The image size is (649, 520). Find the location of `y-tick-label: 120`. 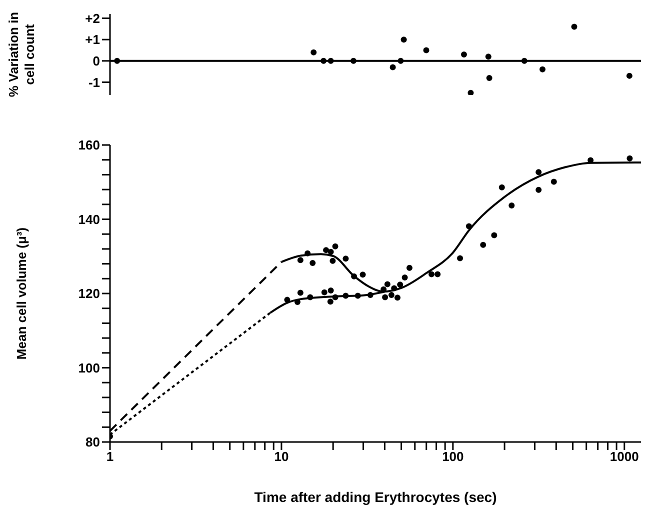

y-tick-label: 120 is located at coordinates (89, 294).